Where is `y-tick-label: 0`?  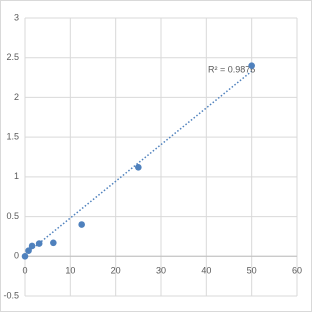 y-tick-label: 0 is located at coordinates (16, 256).